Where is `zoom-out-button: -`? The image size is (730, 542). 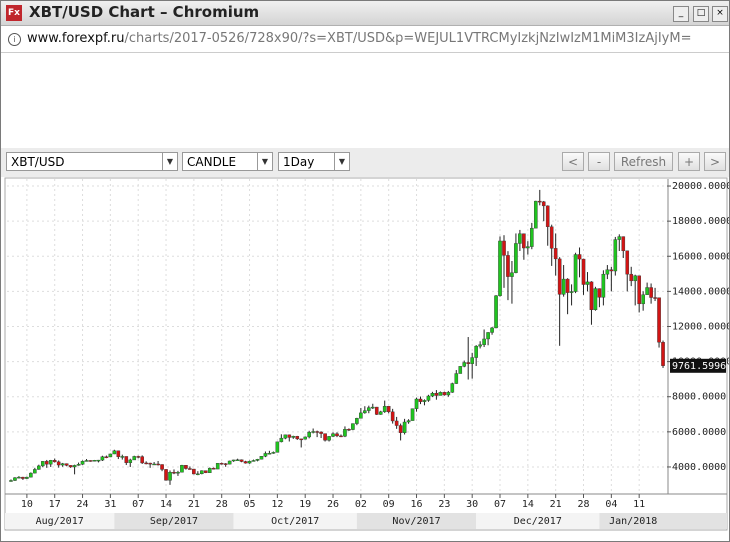 zoom-out-button: - is located at coordinates (599, 161).